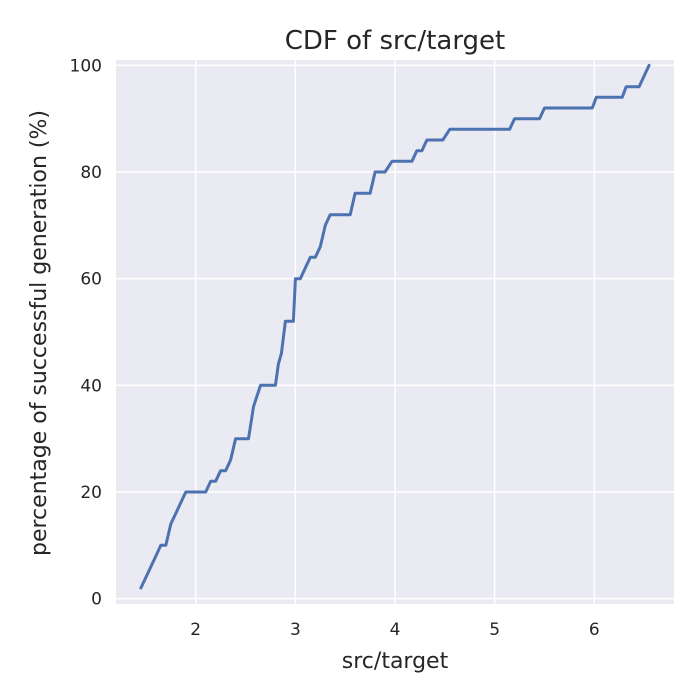 The height and width of the screenshot is (700, 700). I want to click on y-tick-label: 80, so click(91, 173).